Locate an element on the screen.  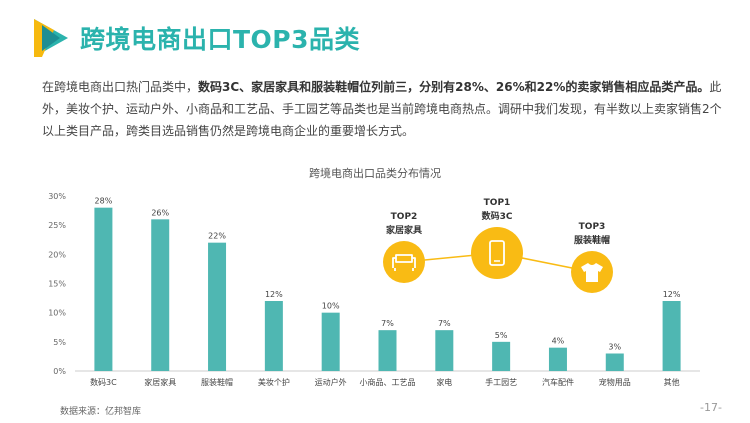
data-label: 28% is located at coordinates (104, 201).